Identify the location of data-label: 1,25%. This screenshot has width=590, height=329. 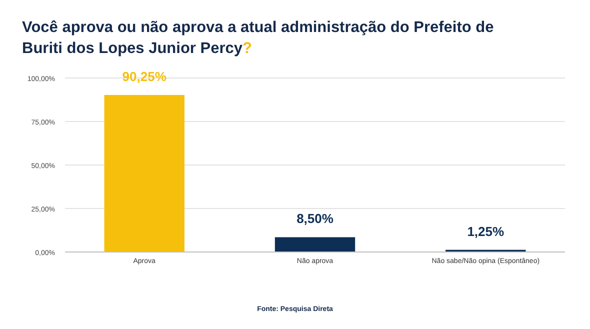
(486, 231).